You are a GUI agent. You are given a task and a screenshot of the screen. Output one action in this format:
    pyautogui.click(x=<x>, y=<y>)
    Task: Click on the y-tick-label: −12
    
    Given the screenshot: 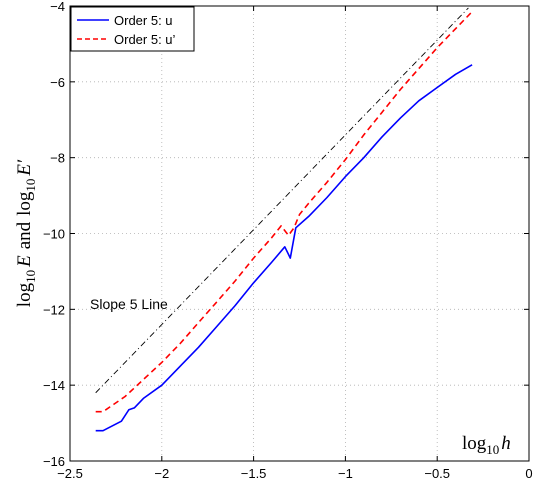 What is the action you would take?
    pyautogui.click(x=54, y=309)
    